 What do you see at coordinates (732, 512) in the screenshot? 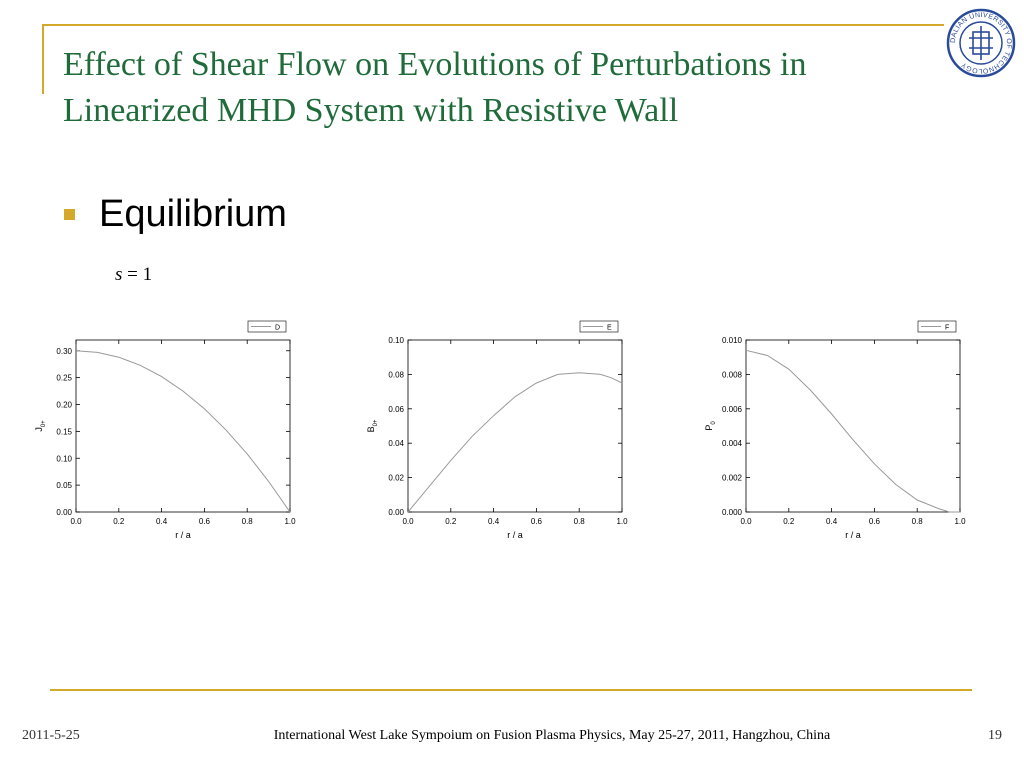
I see `y-tick-label: 0.000` at bounding box center [732, 512].